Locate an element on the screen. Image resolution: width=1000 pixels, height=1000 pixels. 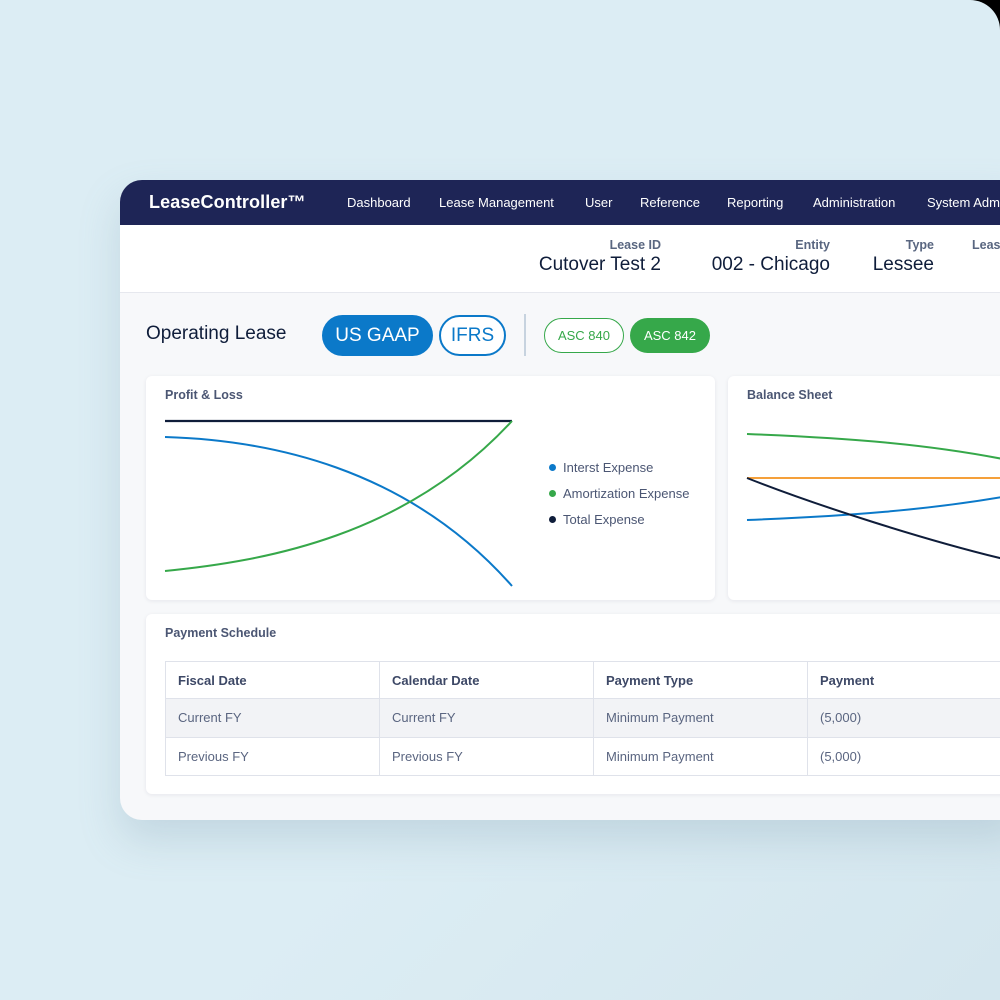
lease-id-field: Lease ID Cutover Test 2 is located at coordinates (600, 257).